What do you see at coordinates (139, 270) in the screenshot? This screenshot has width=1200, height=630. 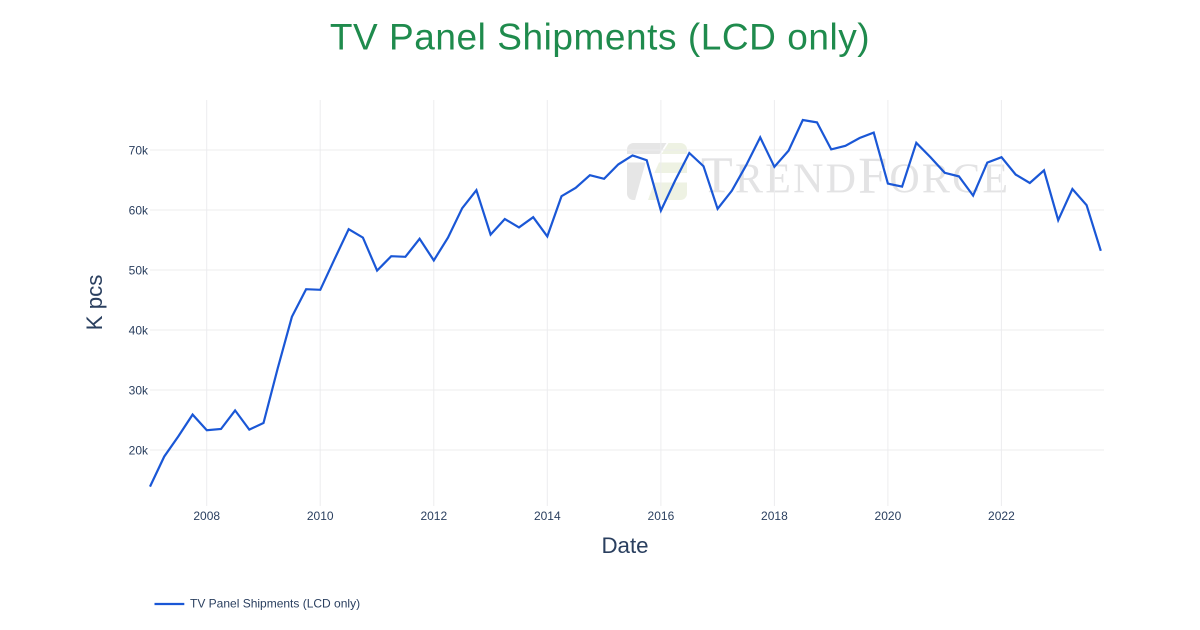 I see `svg-text: 50k` at bounding box center [139, 270].